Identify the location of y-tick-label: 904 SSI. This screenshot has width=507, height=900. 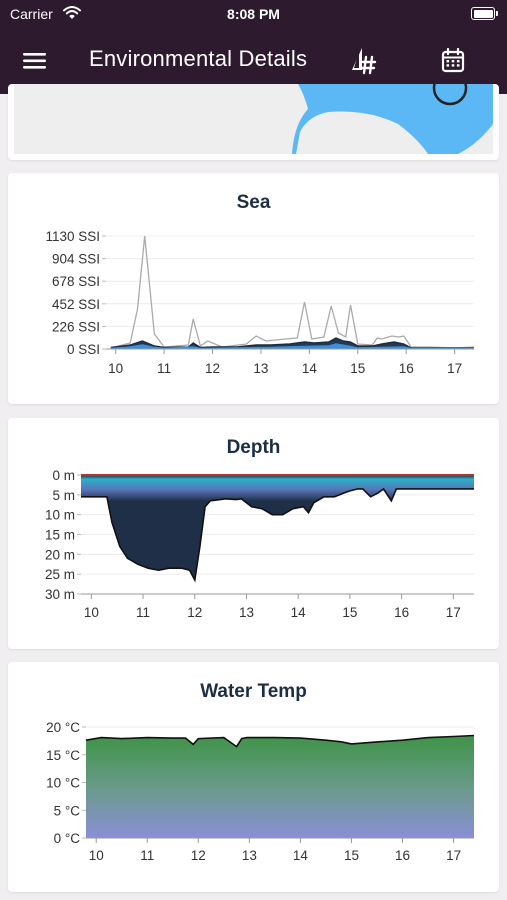
(76, 259).